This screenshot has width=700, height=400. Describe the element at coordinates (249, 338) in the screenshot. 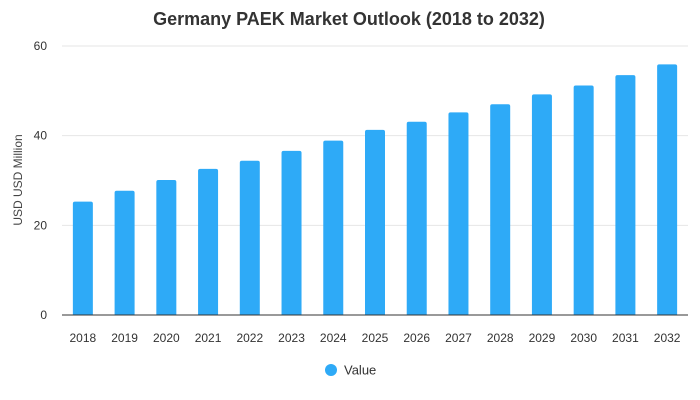

I see `x-tick-label: 2022` at that location.